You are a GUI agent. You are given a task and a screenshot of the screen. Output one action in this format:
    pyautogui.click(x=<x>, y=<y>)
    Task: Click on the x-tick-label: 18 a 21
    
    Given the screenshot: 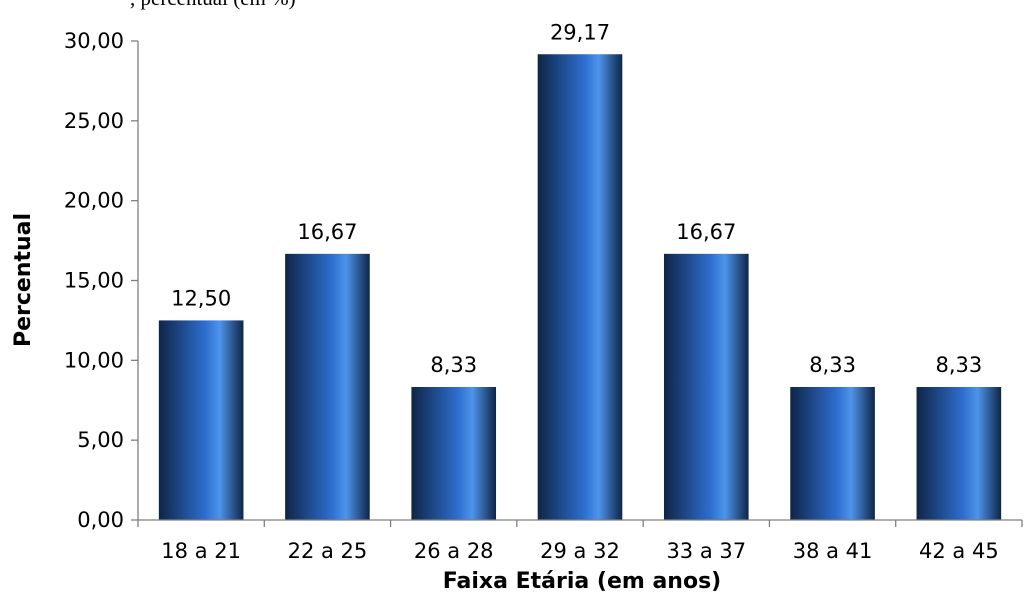 What is the action you would take?
    pyautogui.click(x=201, y=551)
    